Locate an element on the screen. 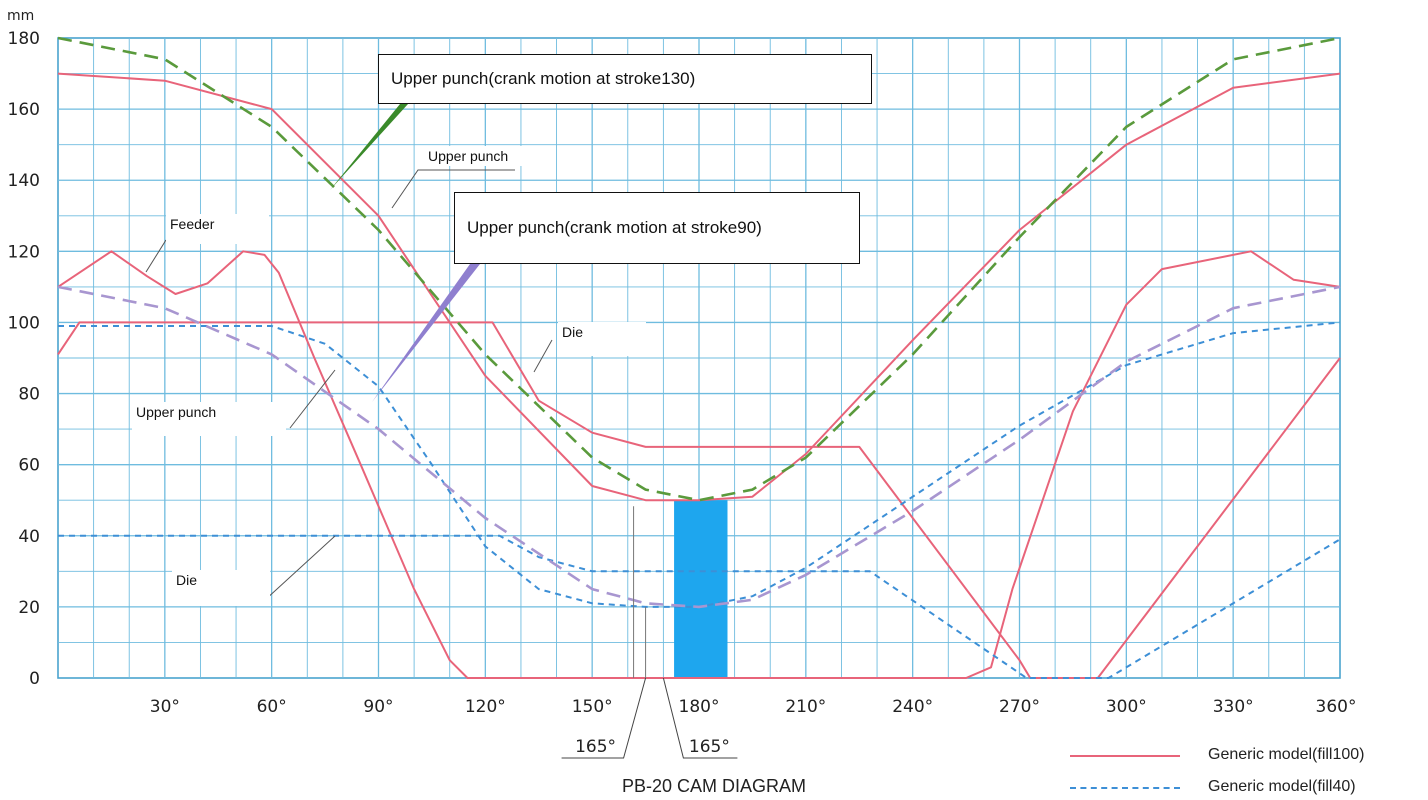  chart-title: PB-20 CAM DIAGRAM is located at coordinates (714, 786).